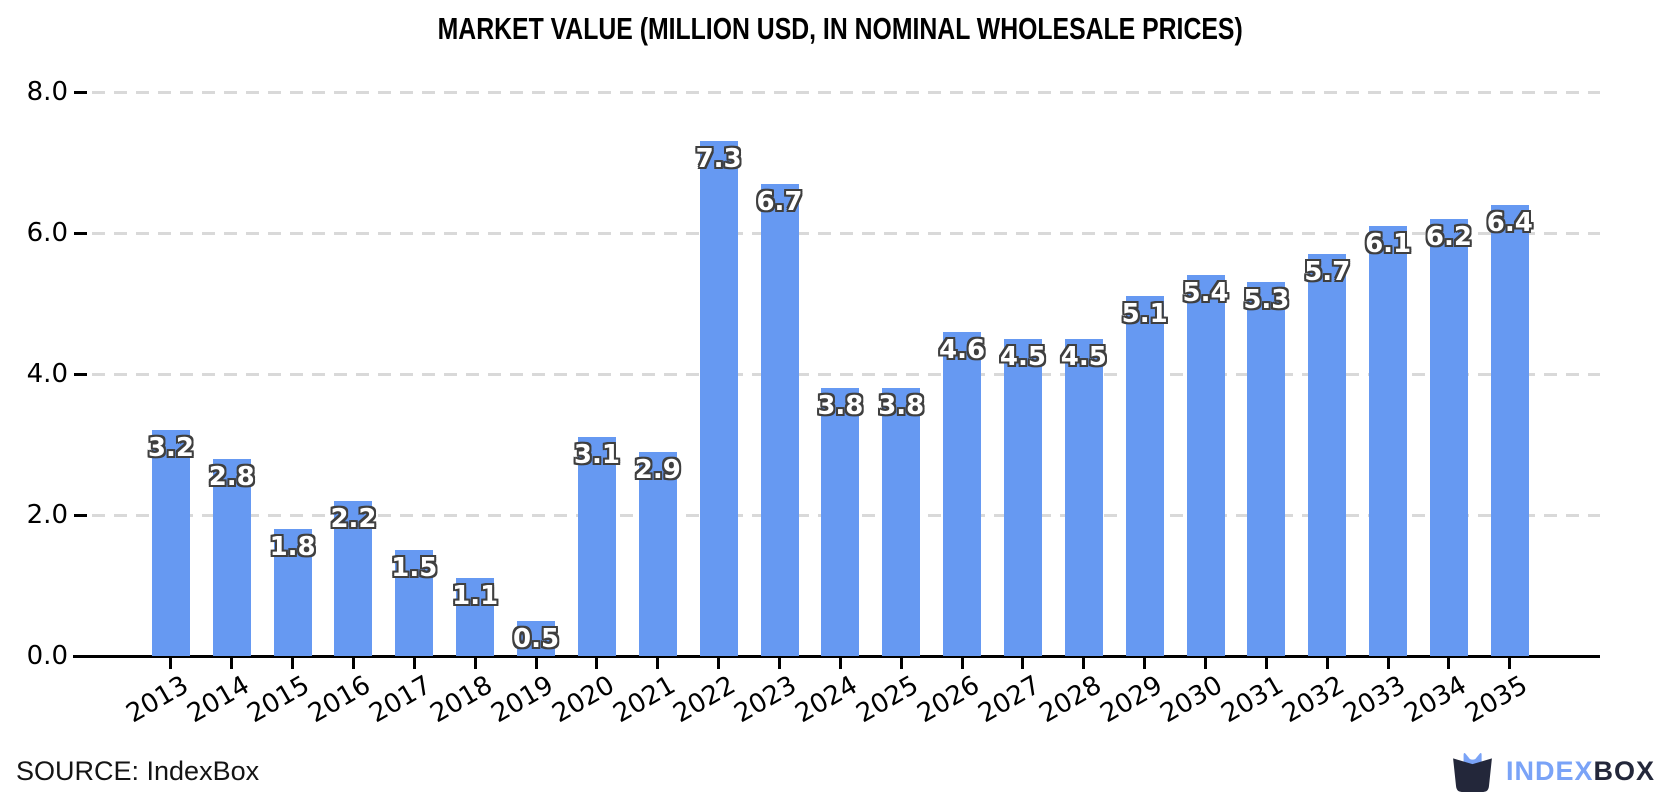 The height and width of the screenshot is (800, 1680). What do you see at coordinates (1144, 314) in the screenshot?
I see `bar-value-label: 5.1` at bounding box center [1144, 314].